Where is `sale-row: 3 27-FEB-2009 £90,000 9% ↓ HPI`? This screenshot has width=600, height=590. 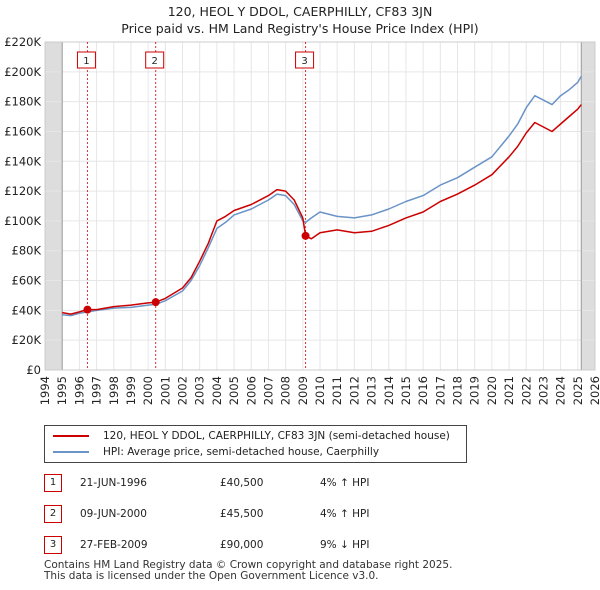 sale-row: 3 27-FEB-2009 £90,000 9% ↓ HPI is located at coordinates (254, 545).